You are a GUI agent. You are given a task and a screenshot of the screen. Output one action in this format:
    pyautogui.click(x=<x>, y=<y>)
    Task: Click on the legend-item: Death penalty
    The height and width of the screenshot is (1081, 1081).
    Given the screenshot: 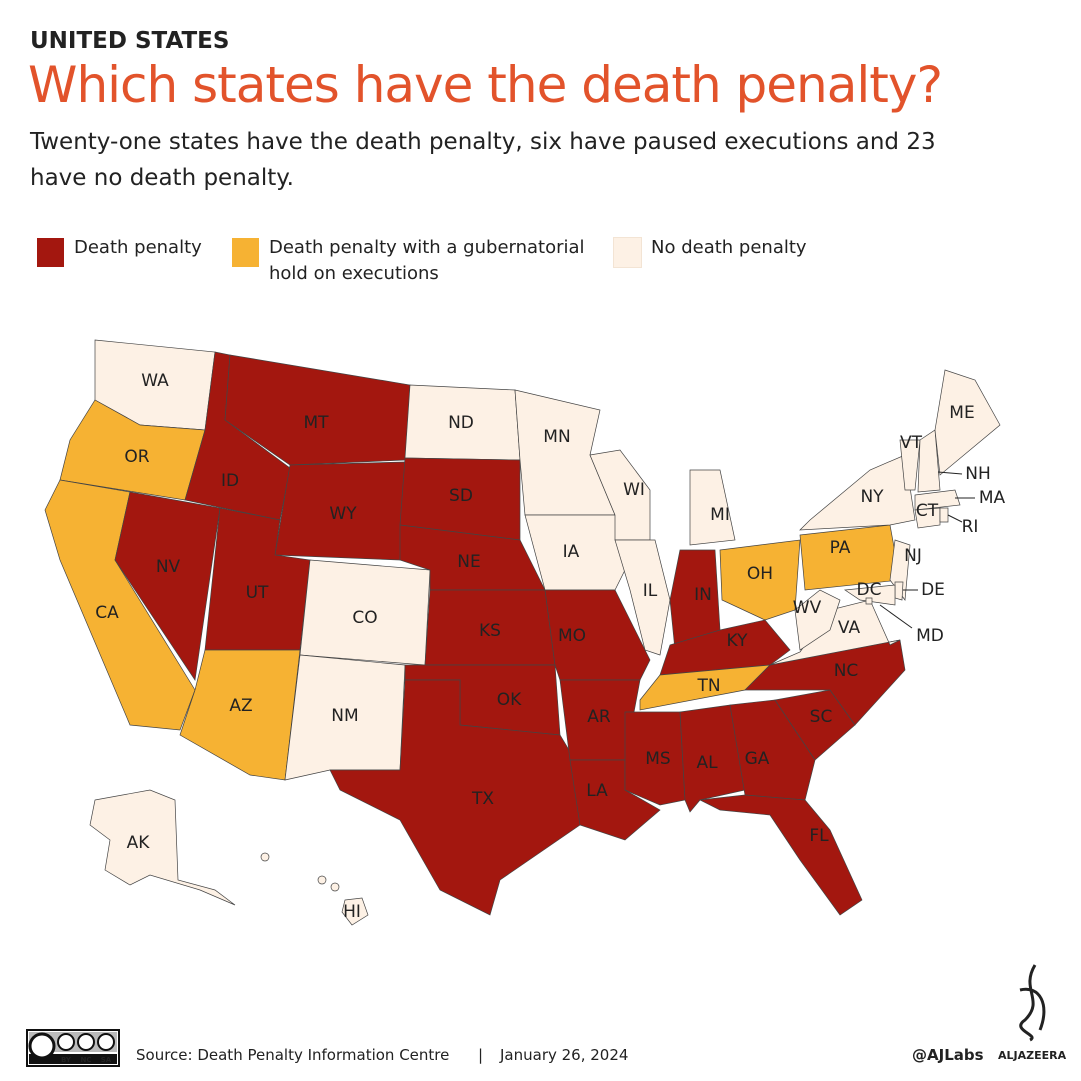 What is the action you would take?
    pyautogui.click(x=132, y=251)
    